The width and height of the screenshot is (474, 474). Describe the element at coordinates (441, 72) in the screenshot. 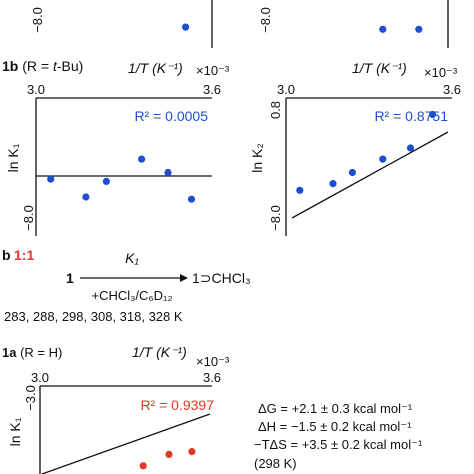

I see `panel-1b-right-xscale: ×10⁻³` at that location.